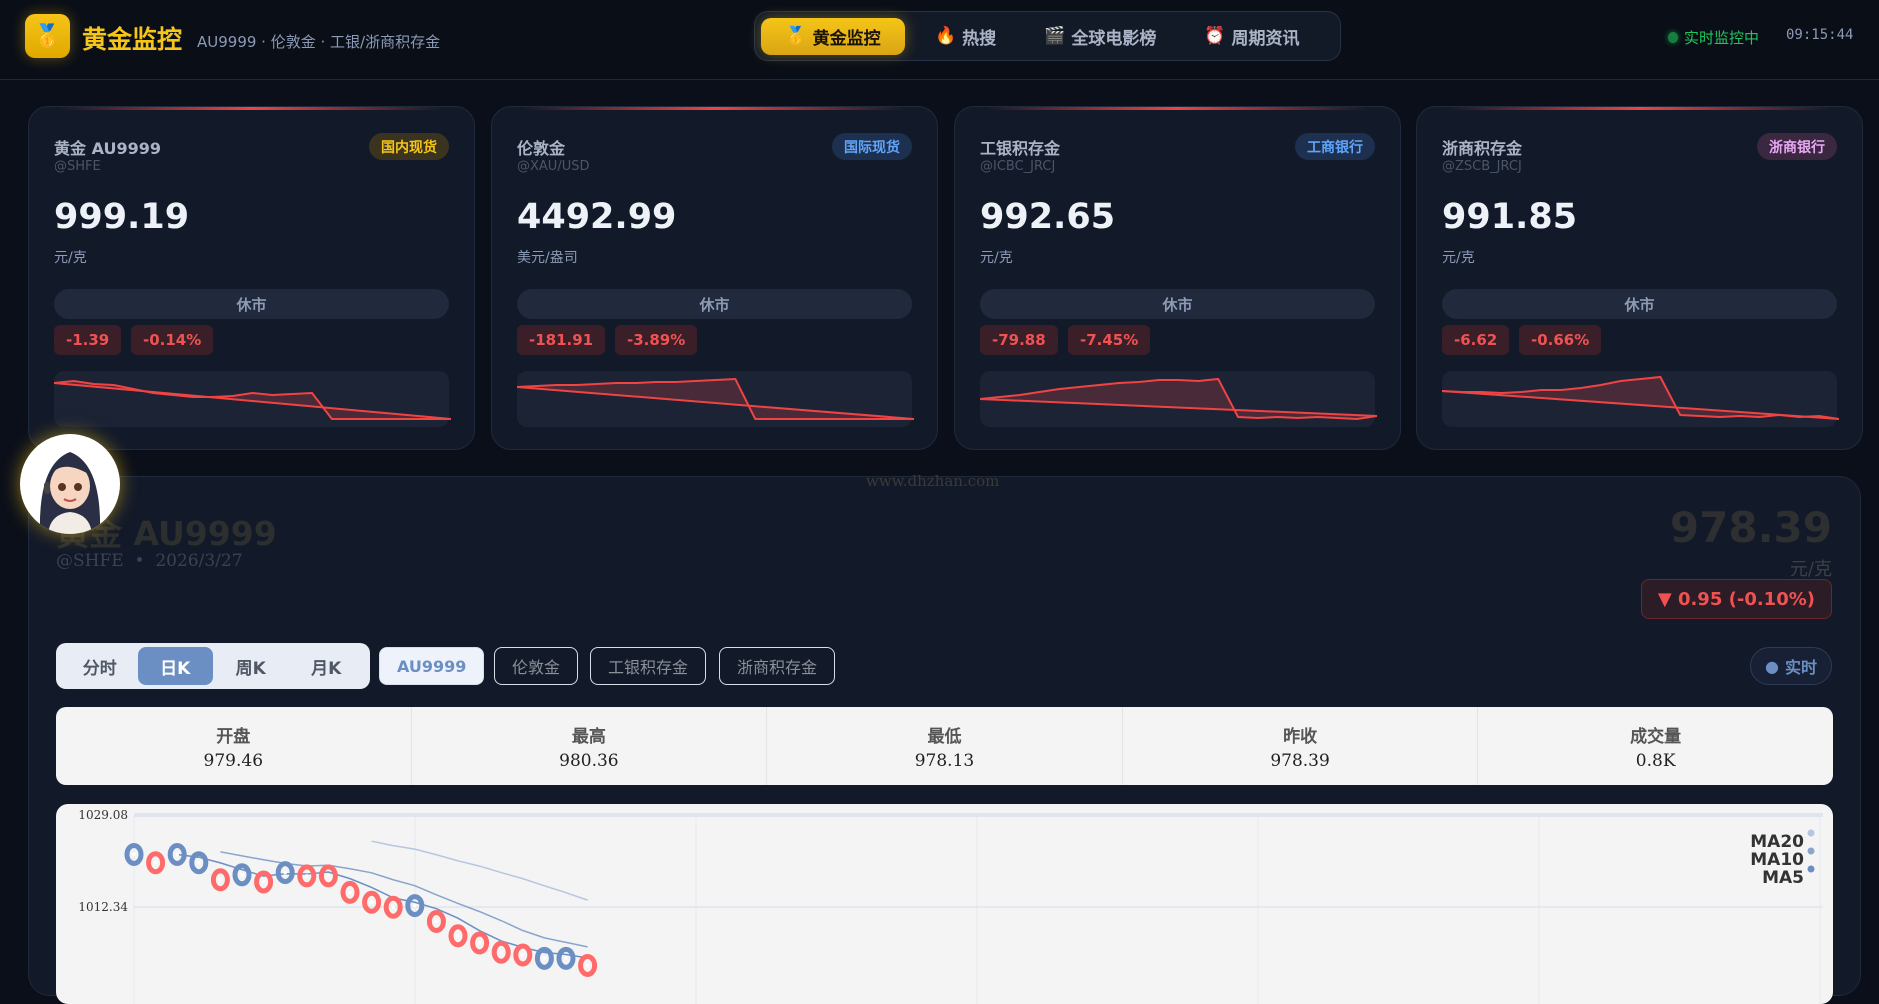 The width and height of the screenshot is (1879, 1004). Describe the element at coordinates (1810, 569) in the screenshot. I see `detail-unit: 元/克` at that location.